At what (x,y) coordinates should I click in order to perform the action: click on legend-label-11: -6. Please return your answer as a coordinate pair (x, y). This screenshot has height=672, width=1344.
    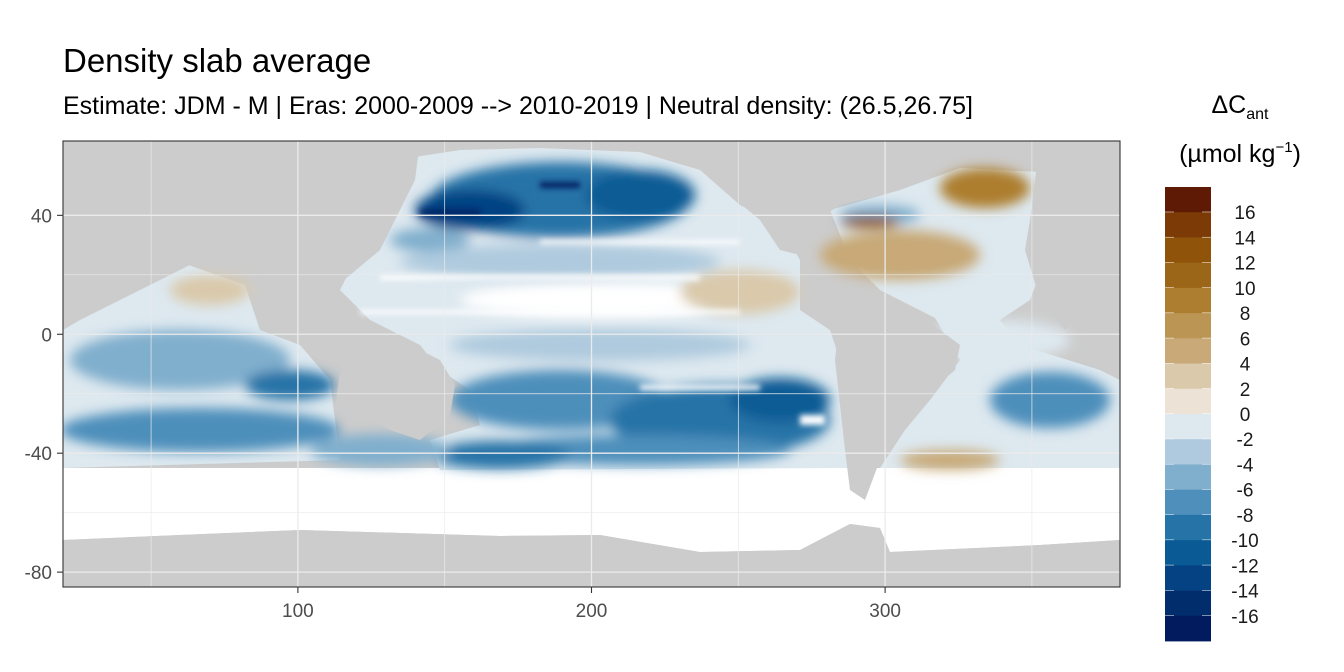
    Looking at the image, I should click on (1245, 491).